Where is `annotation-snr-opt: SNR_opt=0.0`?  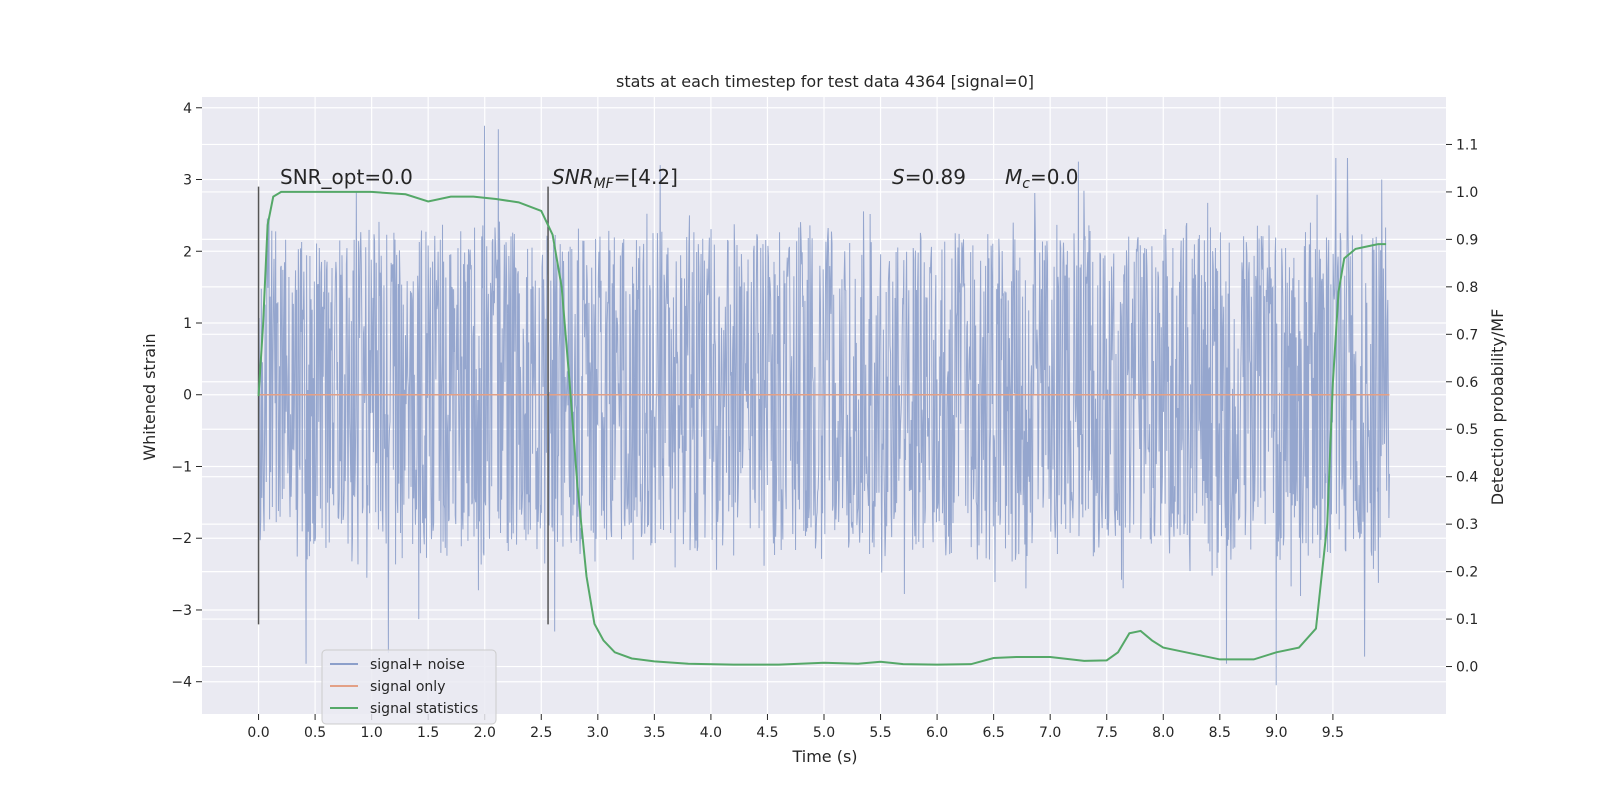 annotation-snr-opt: SNR_opt=0.0 is located at coordinates (346, 177).